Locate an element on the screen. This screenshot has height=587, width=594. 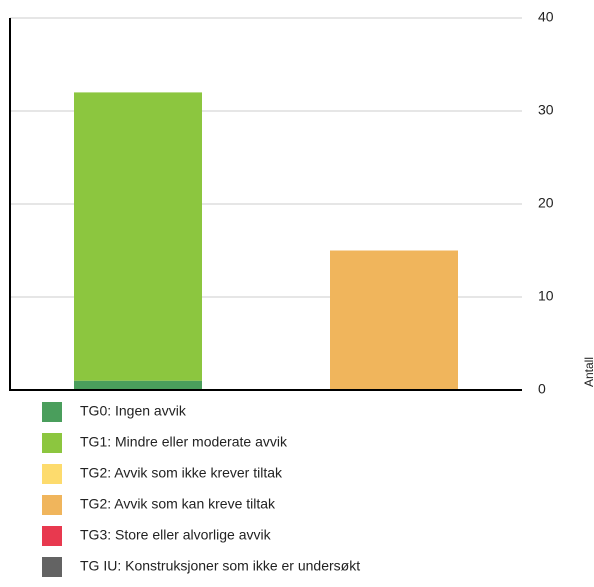
legend-label: TG3: Store eller alvorlige avvik is located at coordinates (176, 535).